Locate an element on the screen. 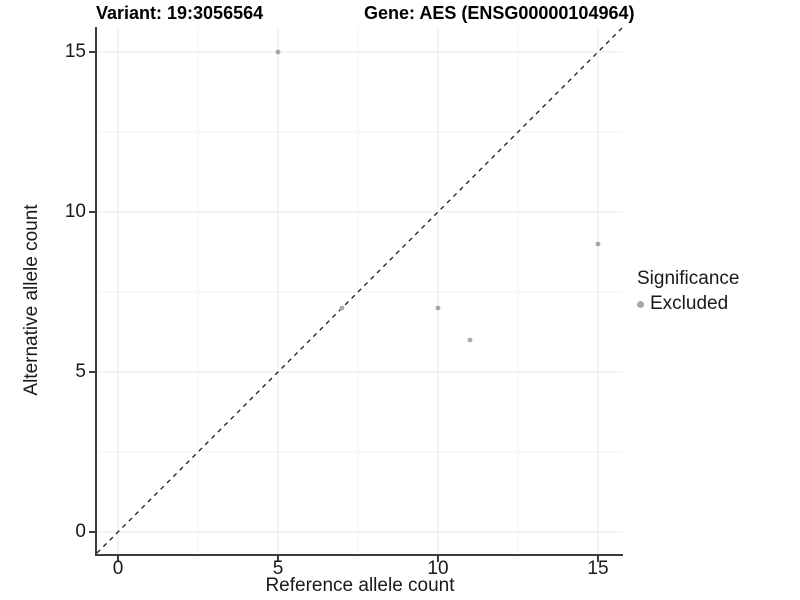  legend-title: Significance is located at coordinates (688, 278).